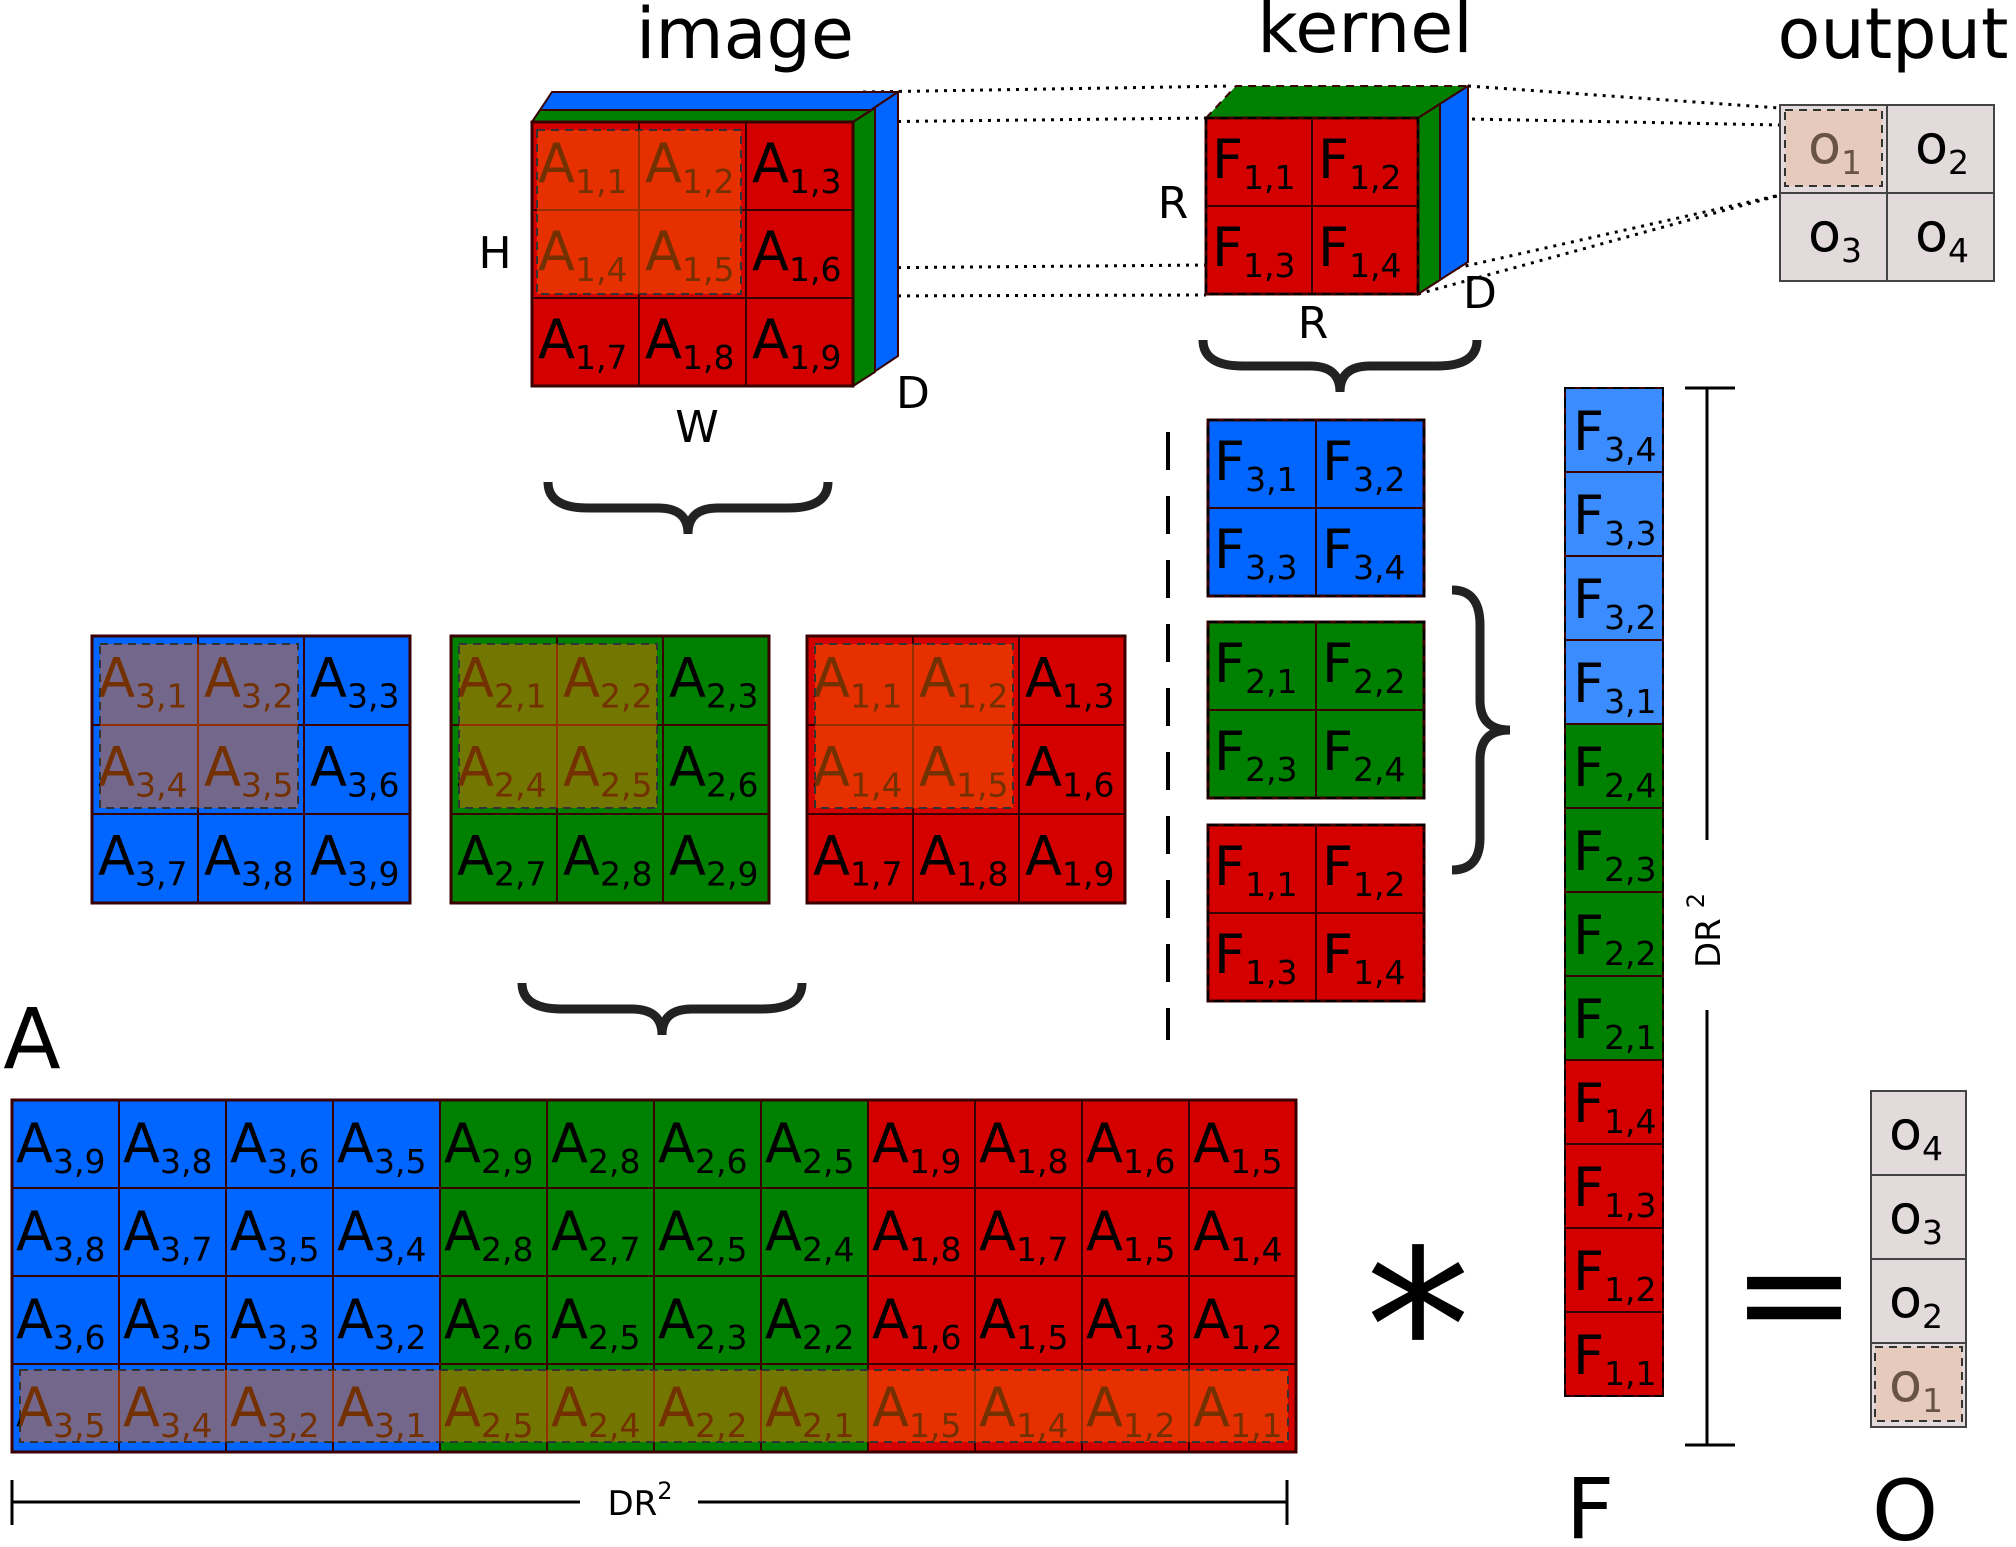 The height and width of the screenshot is (1547, 2016). What do you see at coordinates (809, 1322) in the screenshot?
I see `matrix-a-cell-label: A2,2` at bounding box center [809, 1322].